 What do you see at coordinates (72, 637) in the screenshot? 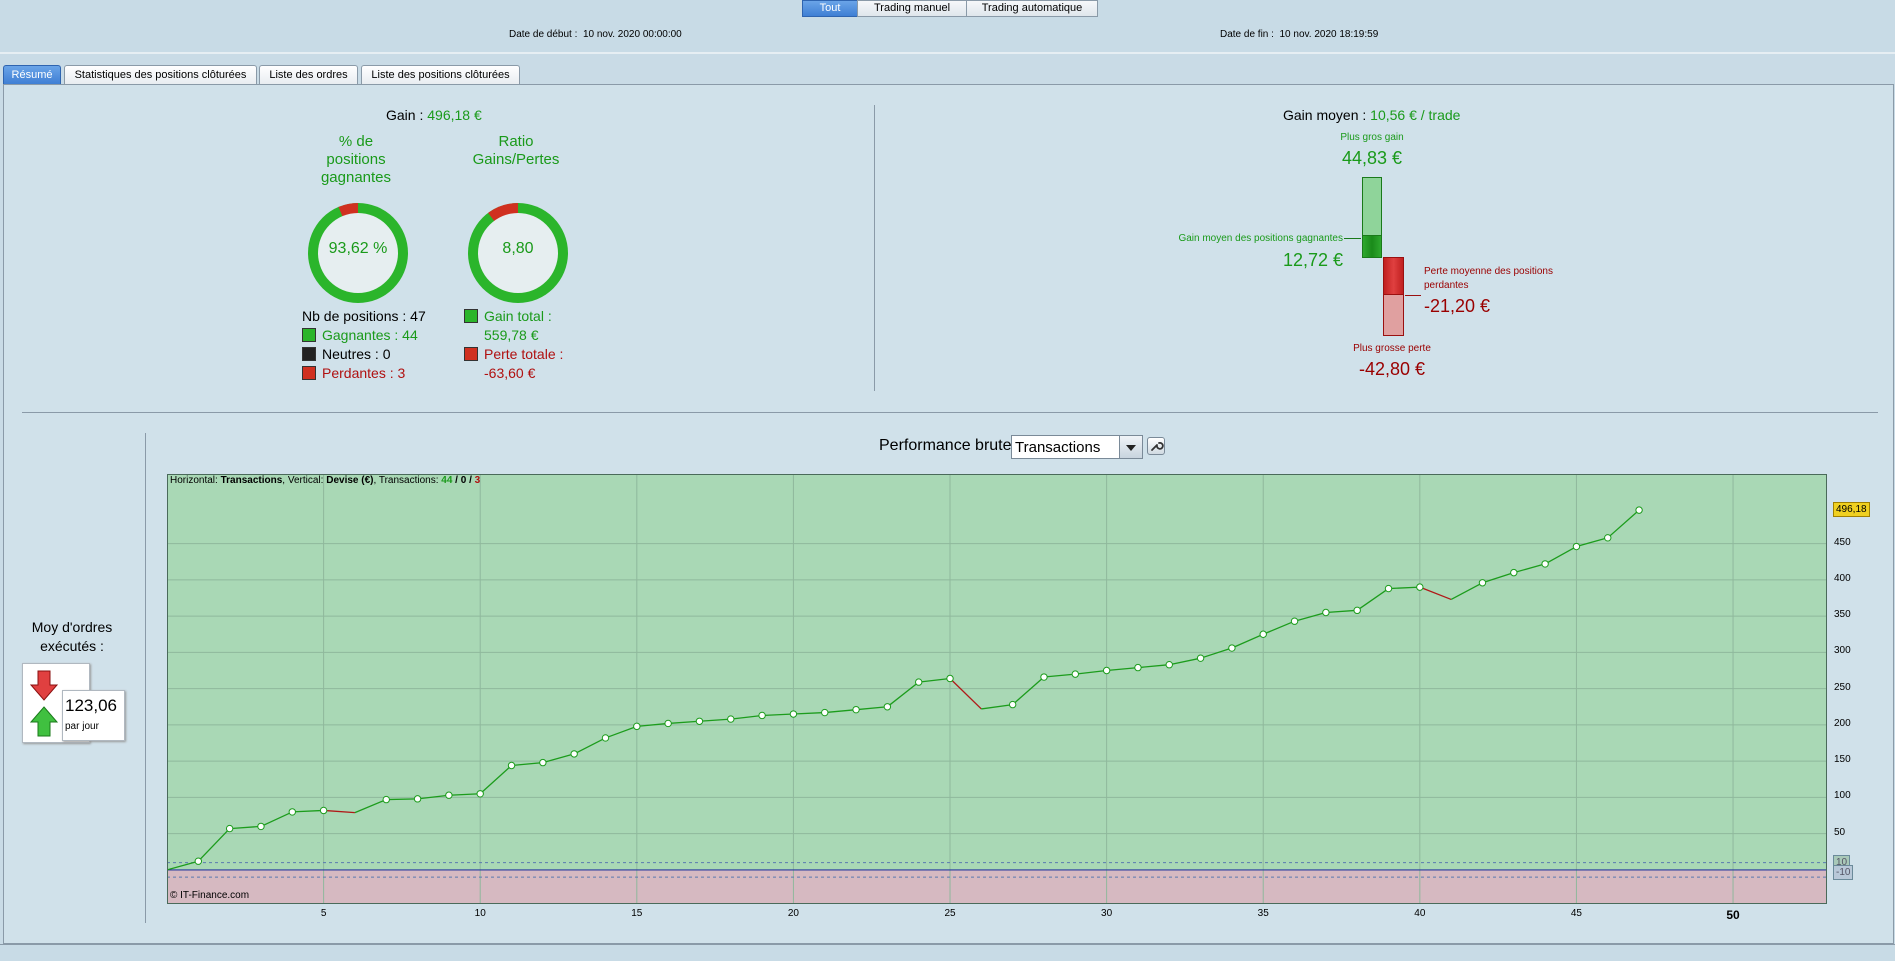
I see `orders-title: Moy d'ordres exécutés :` at bounding box center [72, 637].